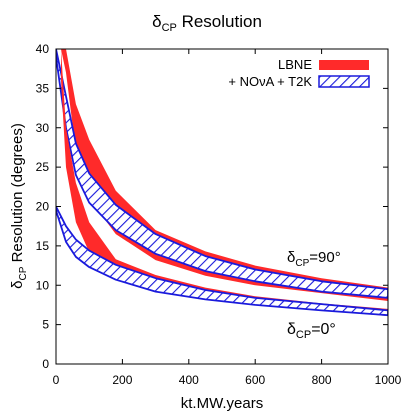 Image resolution: width=415 pixels, height=417 pixels. What do you see at coordinates (322, 380) in the screenshot?
I see `x-tick-label: 800` at bounding box center [322, 380].